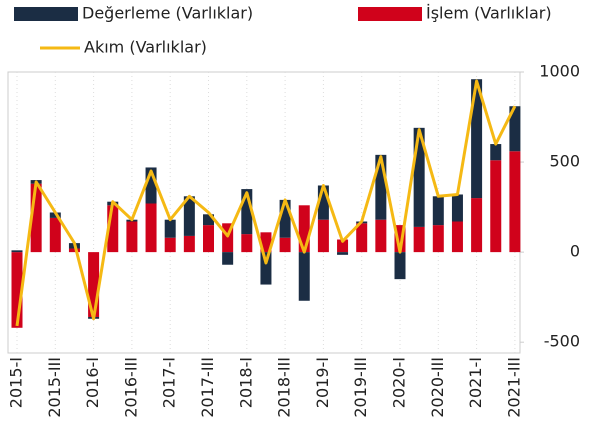 Image resolution: width=596 pixels, height=432 pixels. What do you see at coordinates (489, 13) in the screenshot?
I see `legend-label: İşlem (Varlıklar)` at bounding box center [489, 13].